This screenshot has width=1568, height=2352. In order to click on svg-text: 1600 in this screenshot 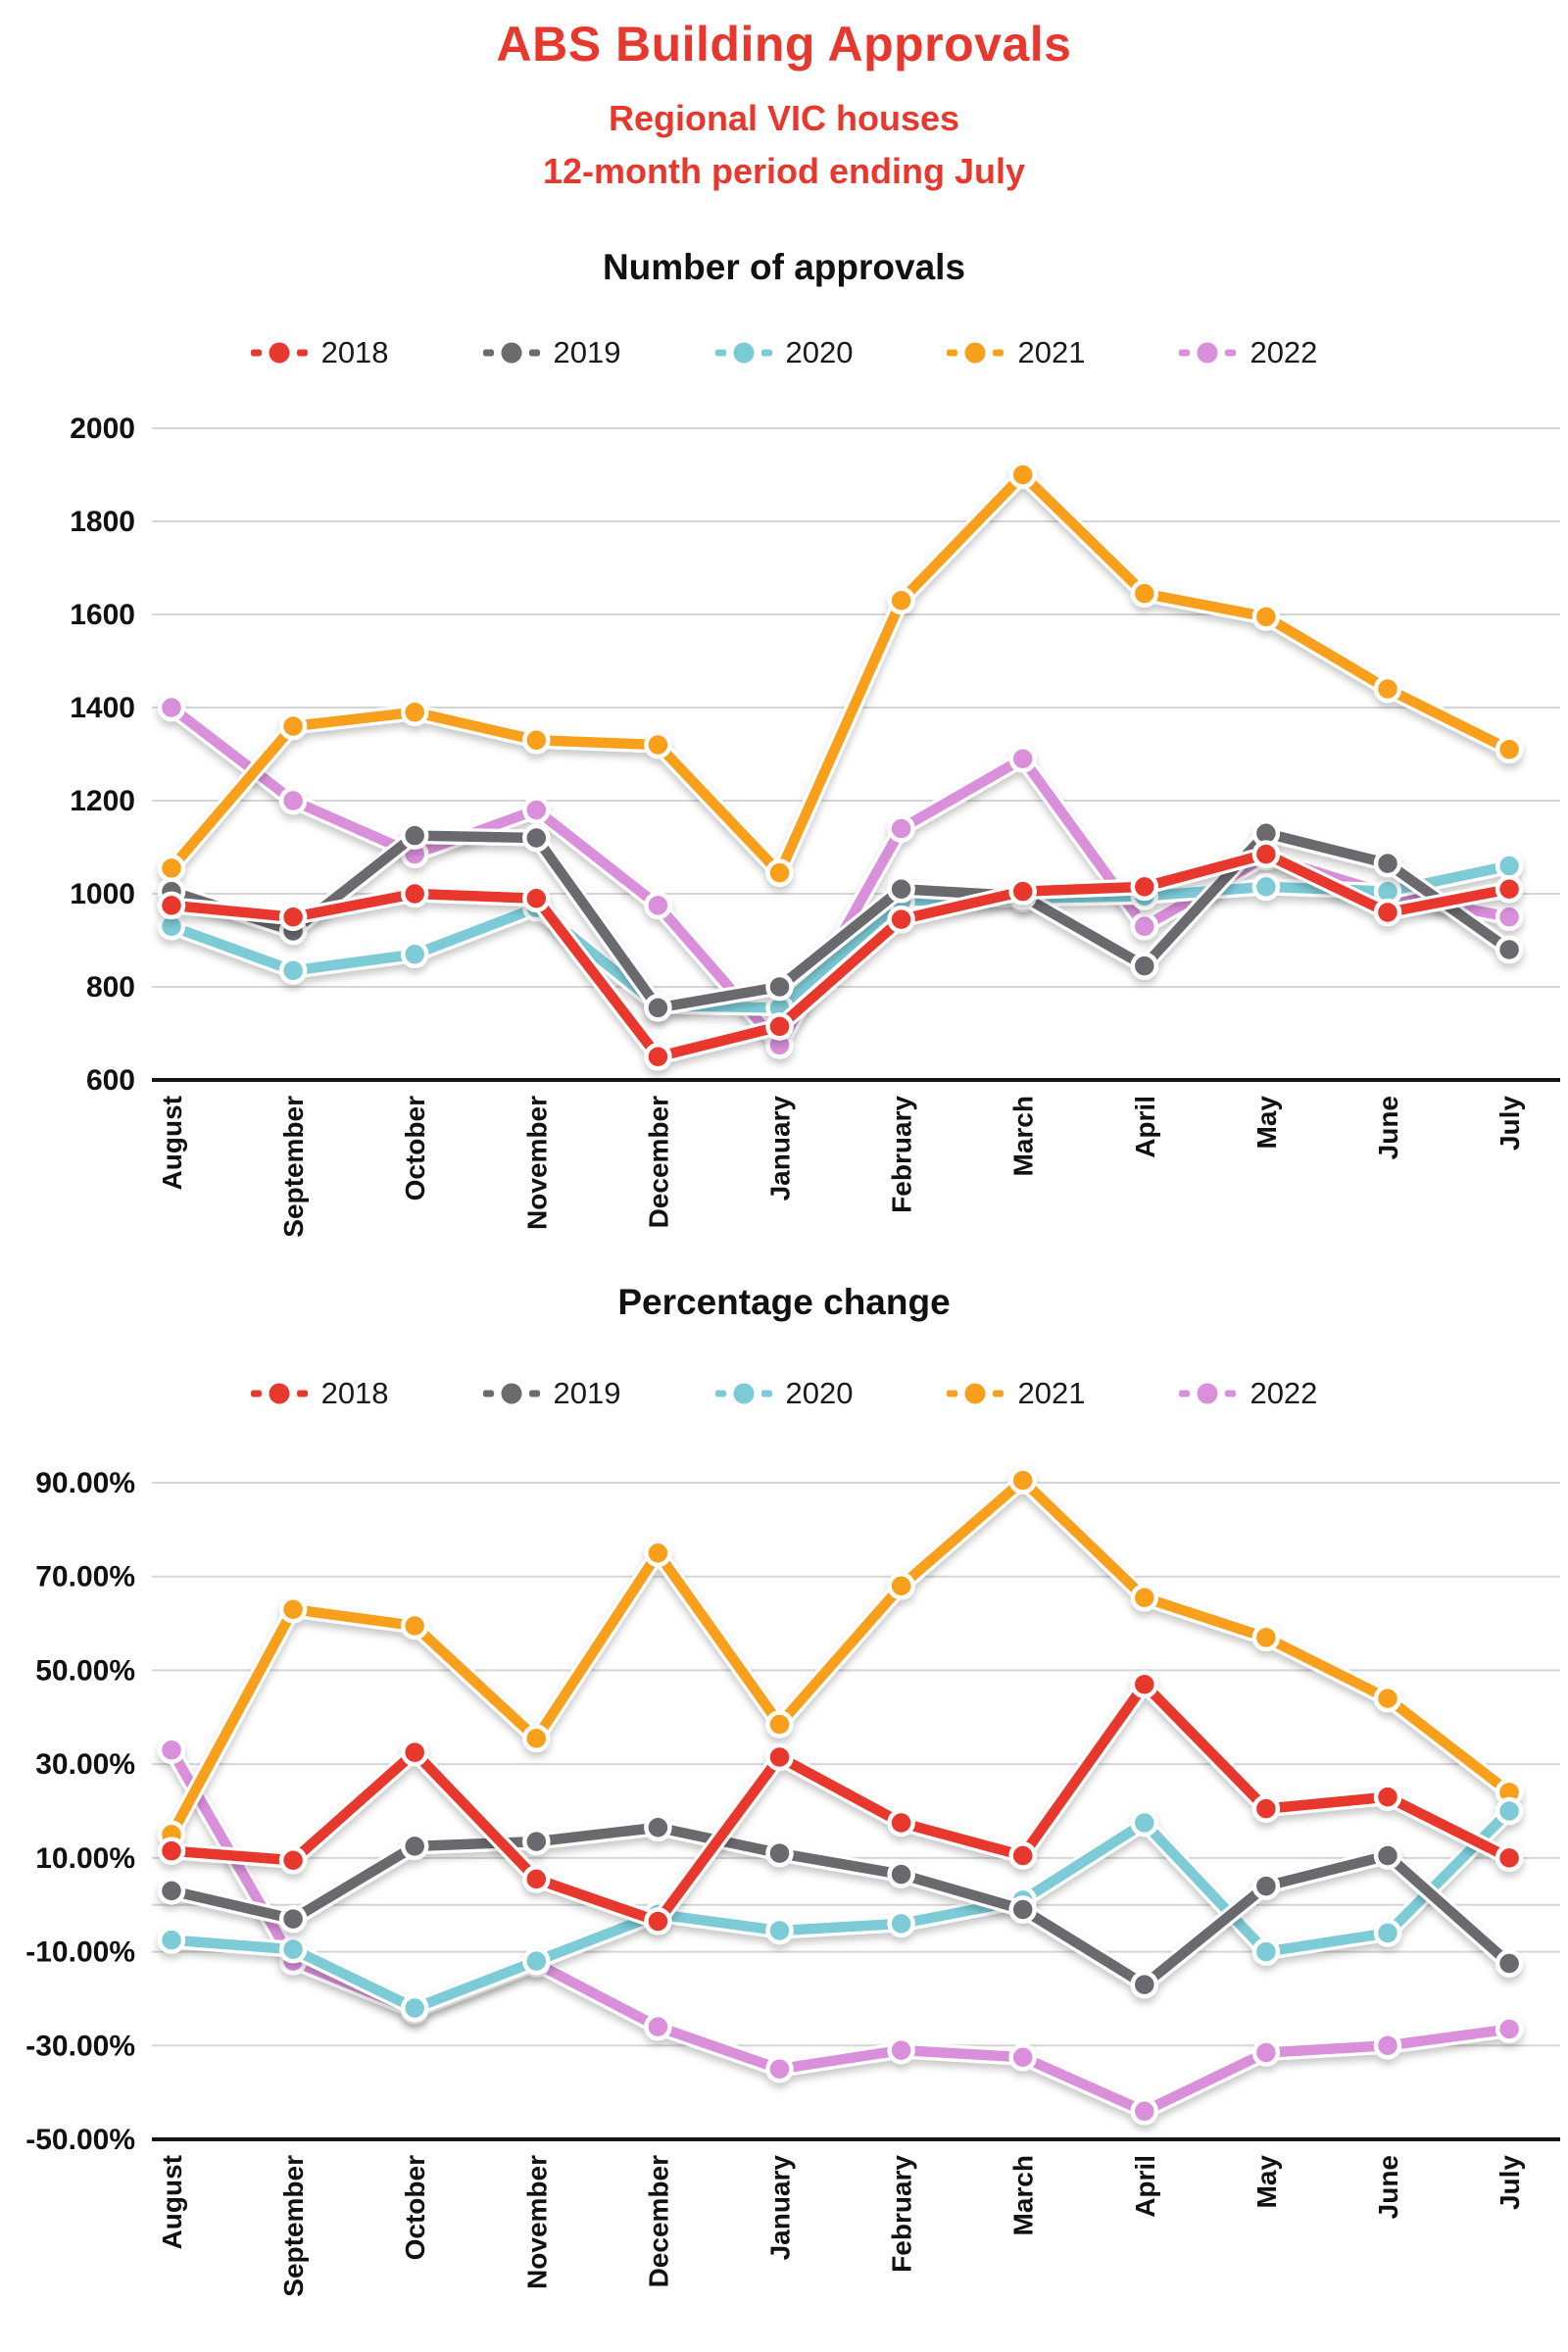, I will do `click(102, 615)`.